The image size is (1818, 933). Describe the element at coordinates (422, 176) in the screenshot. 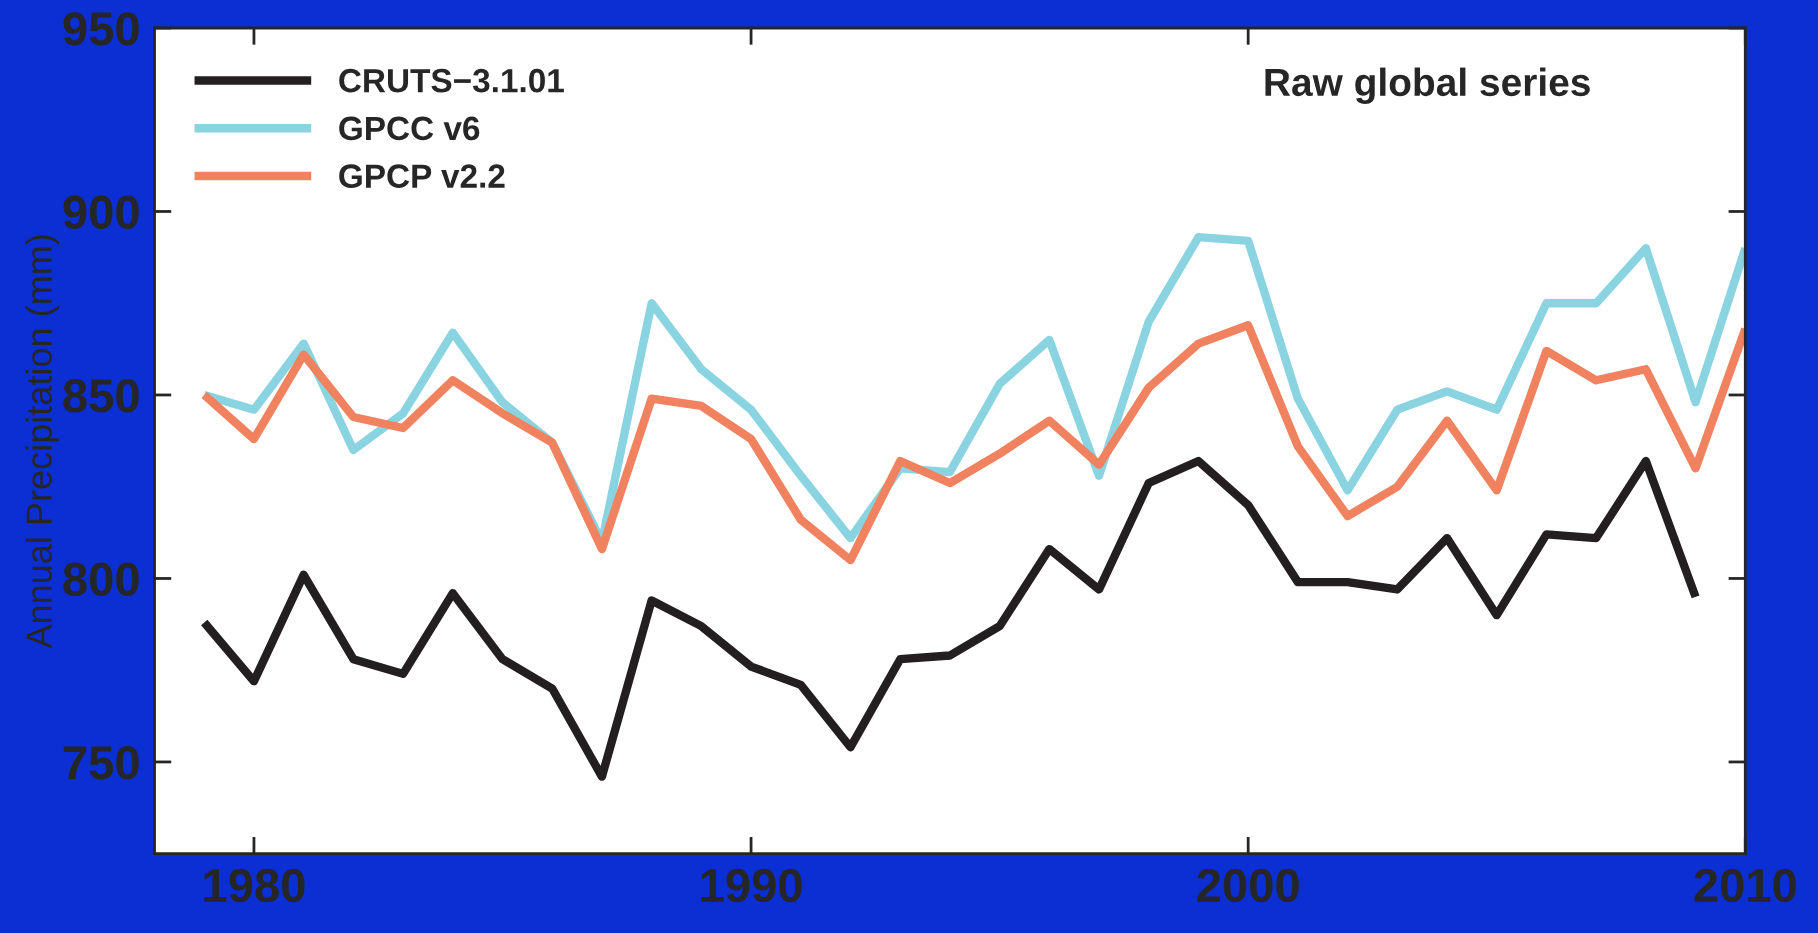

I see `legend-label: GPCP v2.2` at that location.